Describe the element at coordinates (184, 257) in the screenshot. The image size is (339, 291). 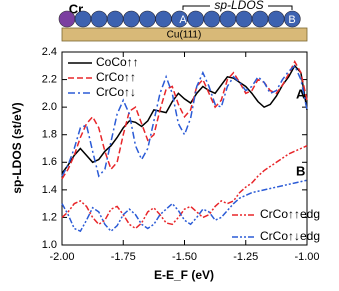
I see `x-tick-label: -1.50` at that location.